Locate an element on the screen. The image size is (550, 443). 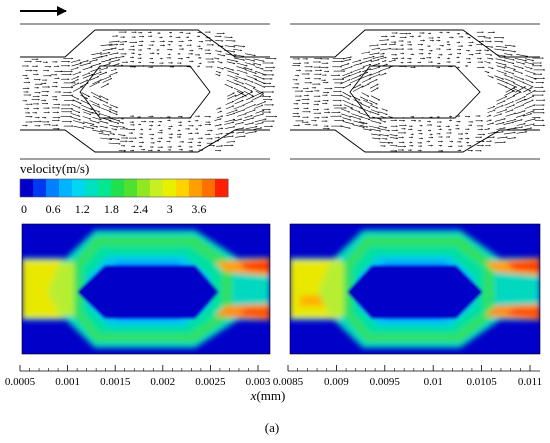
channel-outline-right is located at coordinates (415, 91).